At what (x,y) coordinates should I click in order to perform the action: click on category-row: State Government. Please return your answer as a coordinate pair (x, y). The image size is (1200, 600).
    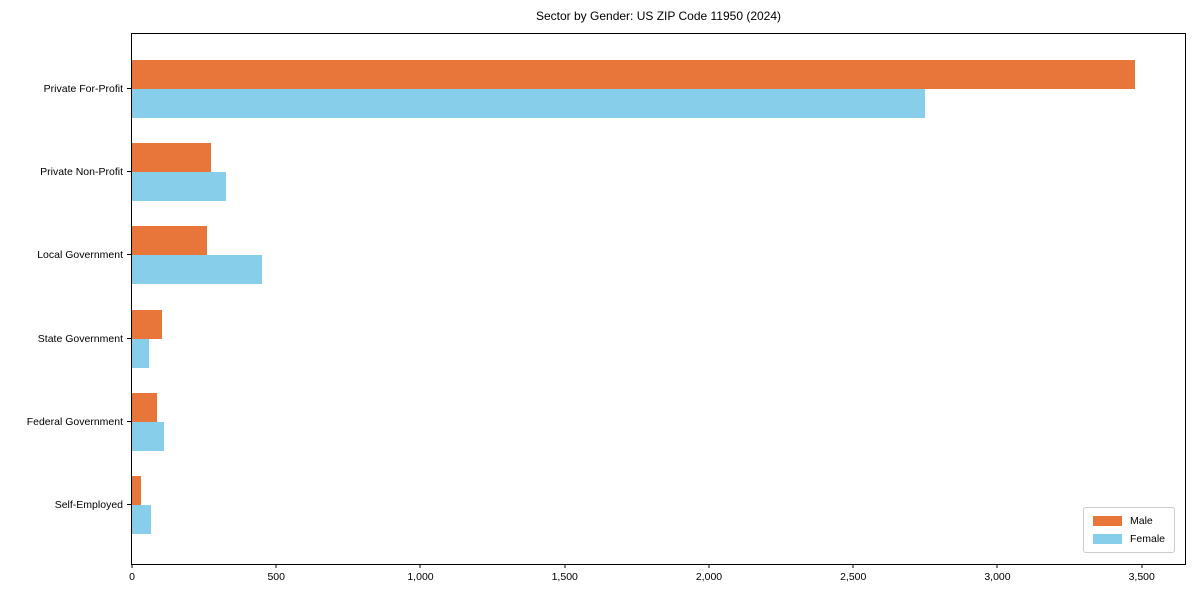
    Looking at the image, I should click on (611, 338).